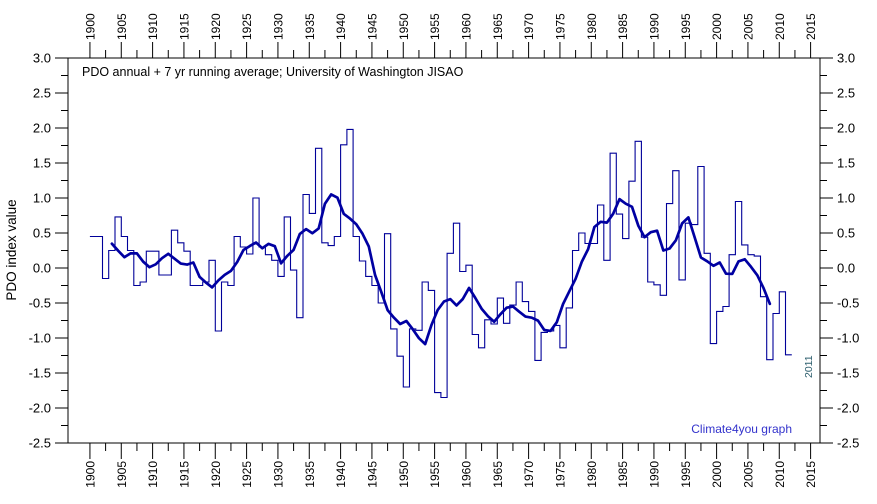 This screenshot has height=504, width=877. What do you see at coordinates (404, 26) in the screenshot?
I see `x-tick-label-top: 1950` at bounding box center [404, 26].